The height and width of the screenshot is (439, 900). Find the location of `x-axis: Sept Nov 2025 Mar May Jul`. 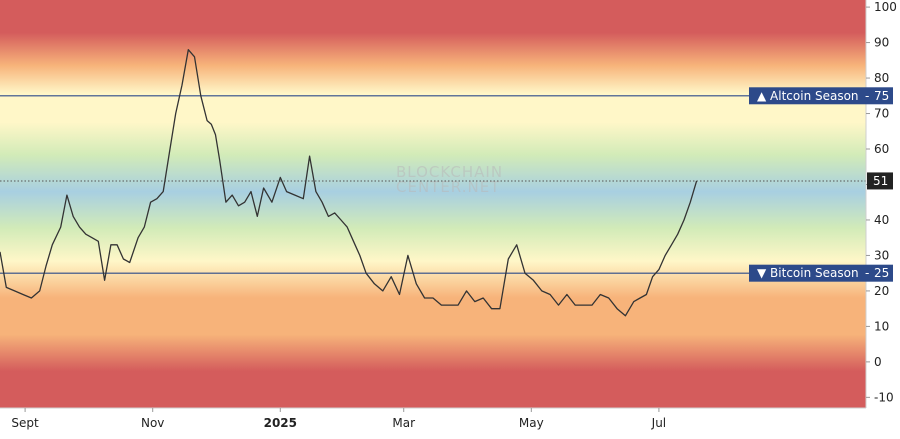

x-axis: Sept Nov 2025 Mar May Jul is located at coordinates (338, 419).